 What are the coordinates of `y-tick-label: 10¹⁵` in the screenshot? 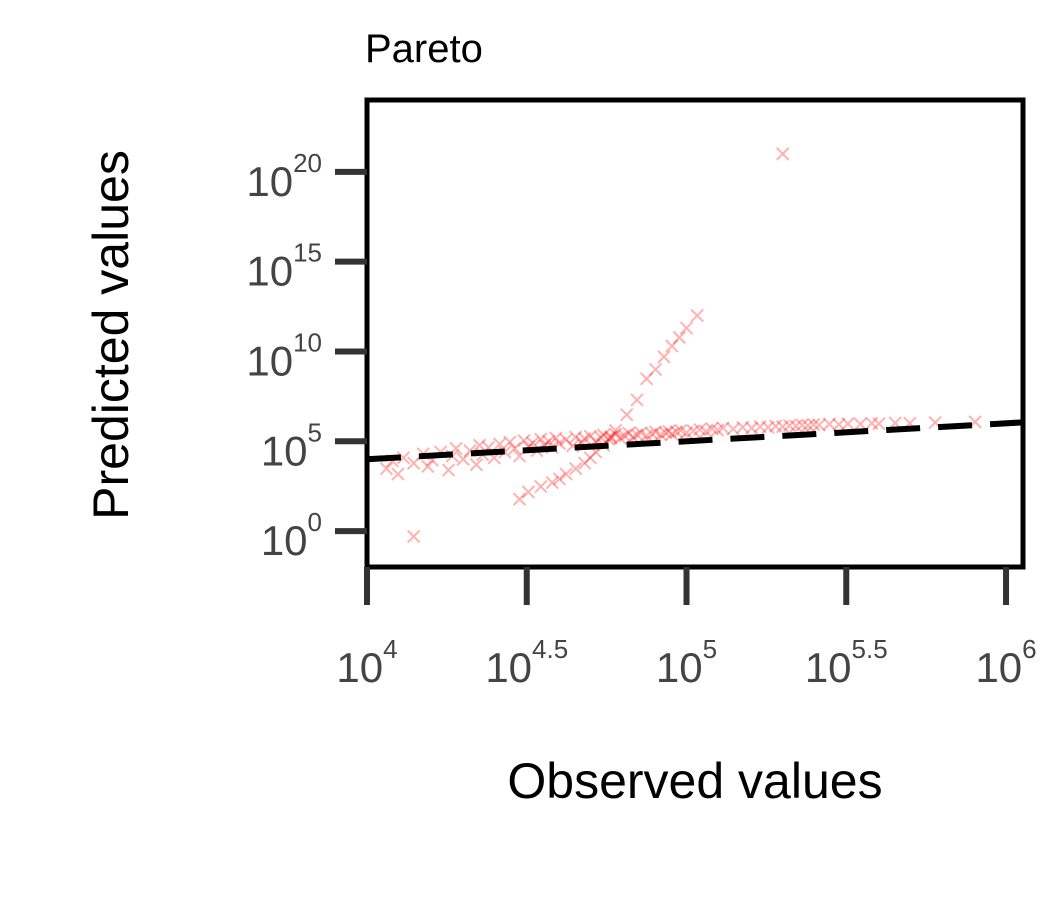 It's located at (284, 266).